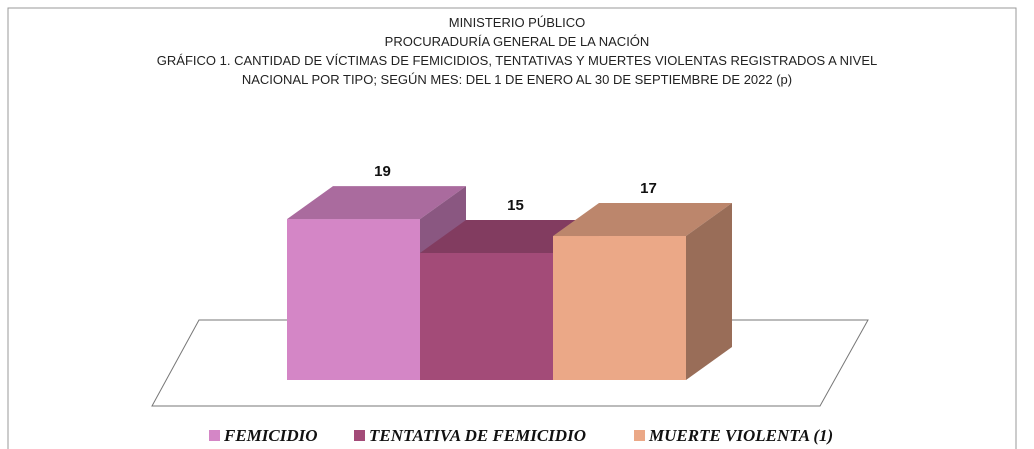 The width and height of the screenshot is (1034, 449). What do you see at coordinates (515, 205) in the screenshot?
I see `value-label: 15` at bounding box center [515, 205].